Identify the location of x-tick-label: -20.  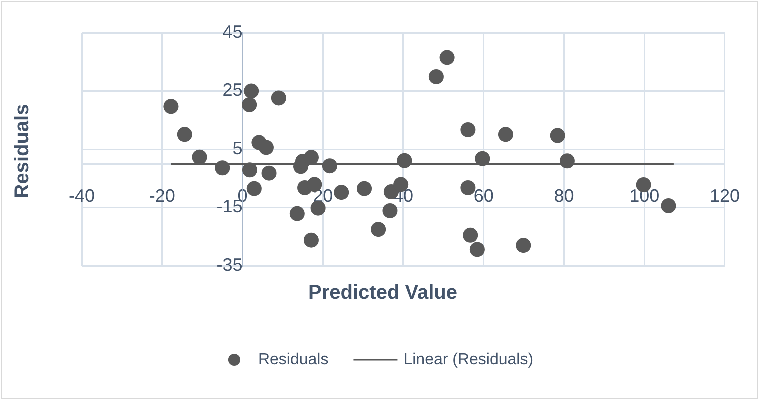
(162, 196).